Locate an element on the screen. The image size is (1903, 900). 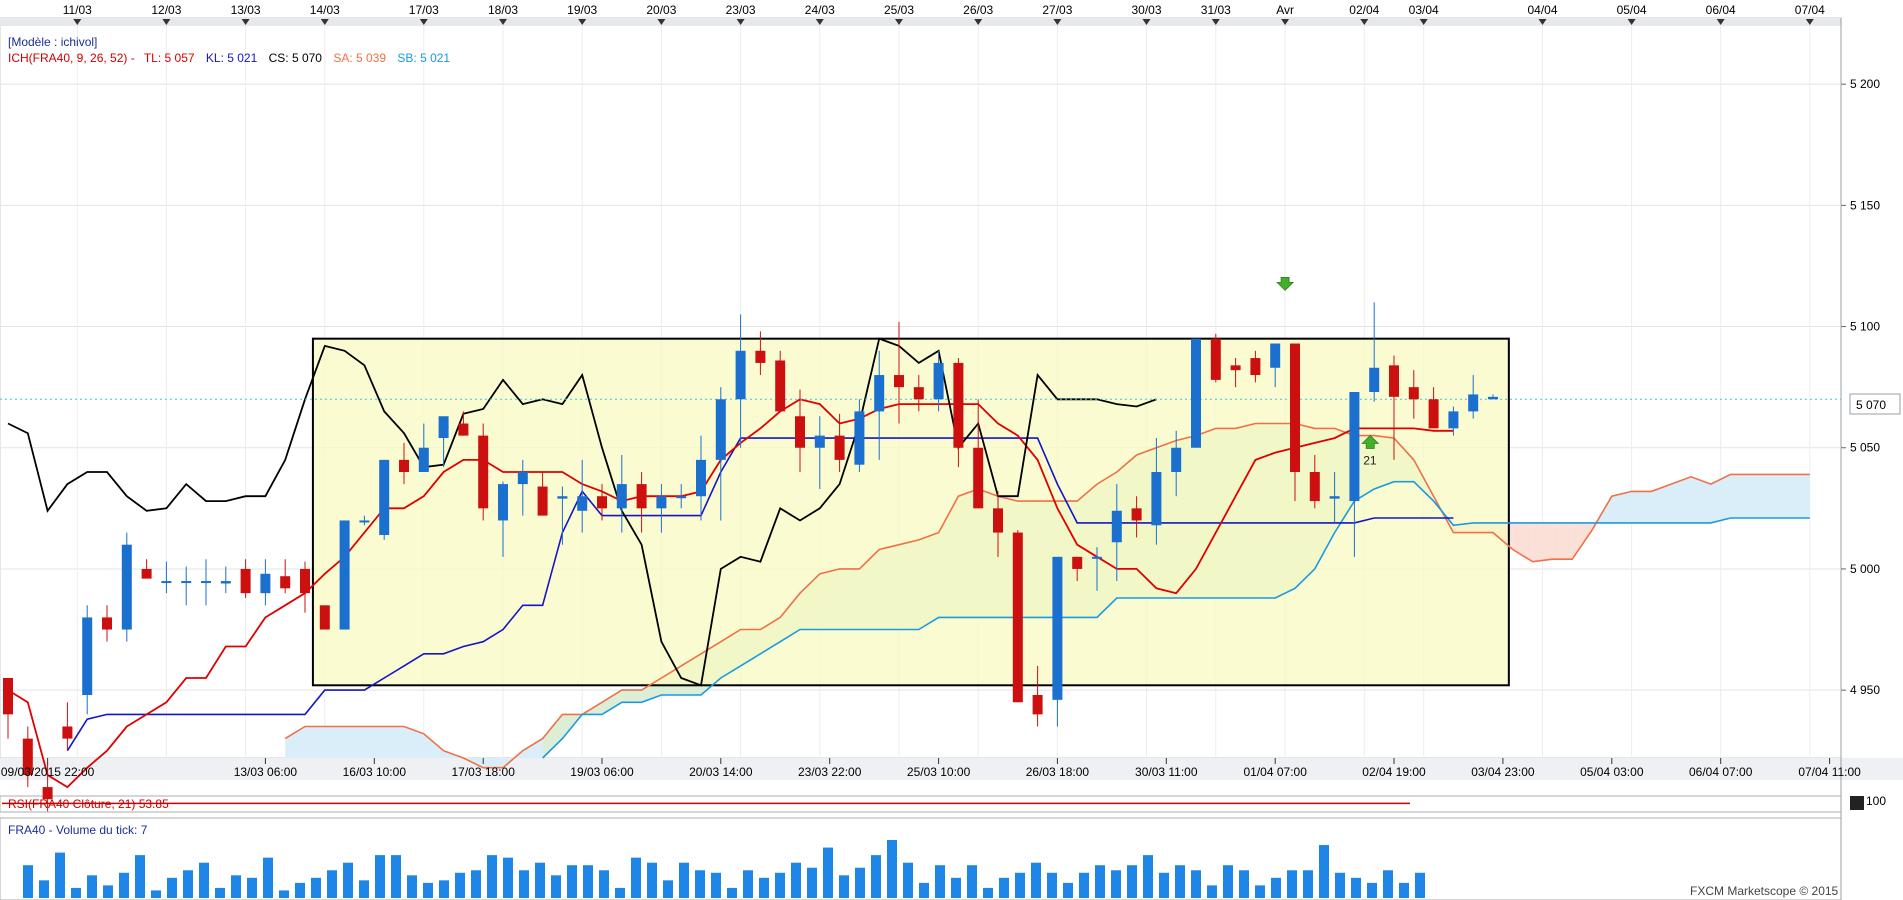
bottom-date-label: 20/03 14:00 is located at coordinates (721, 772).